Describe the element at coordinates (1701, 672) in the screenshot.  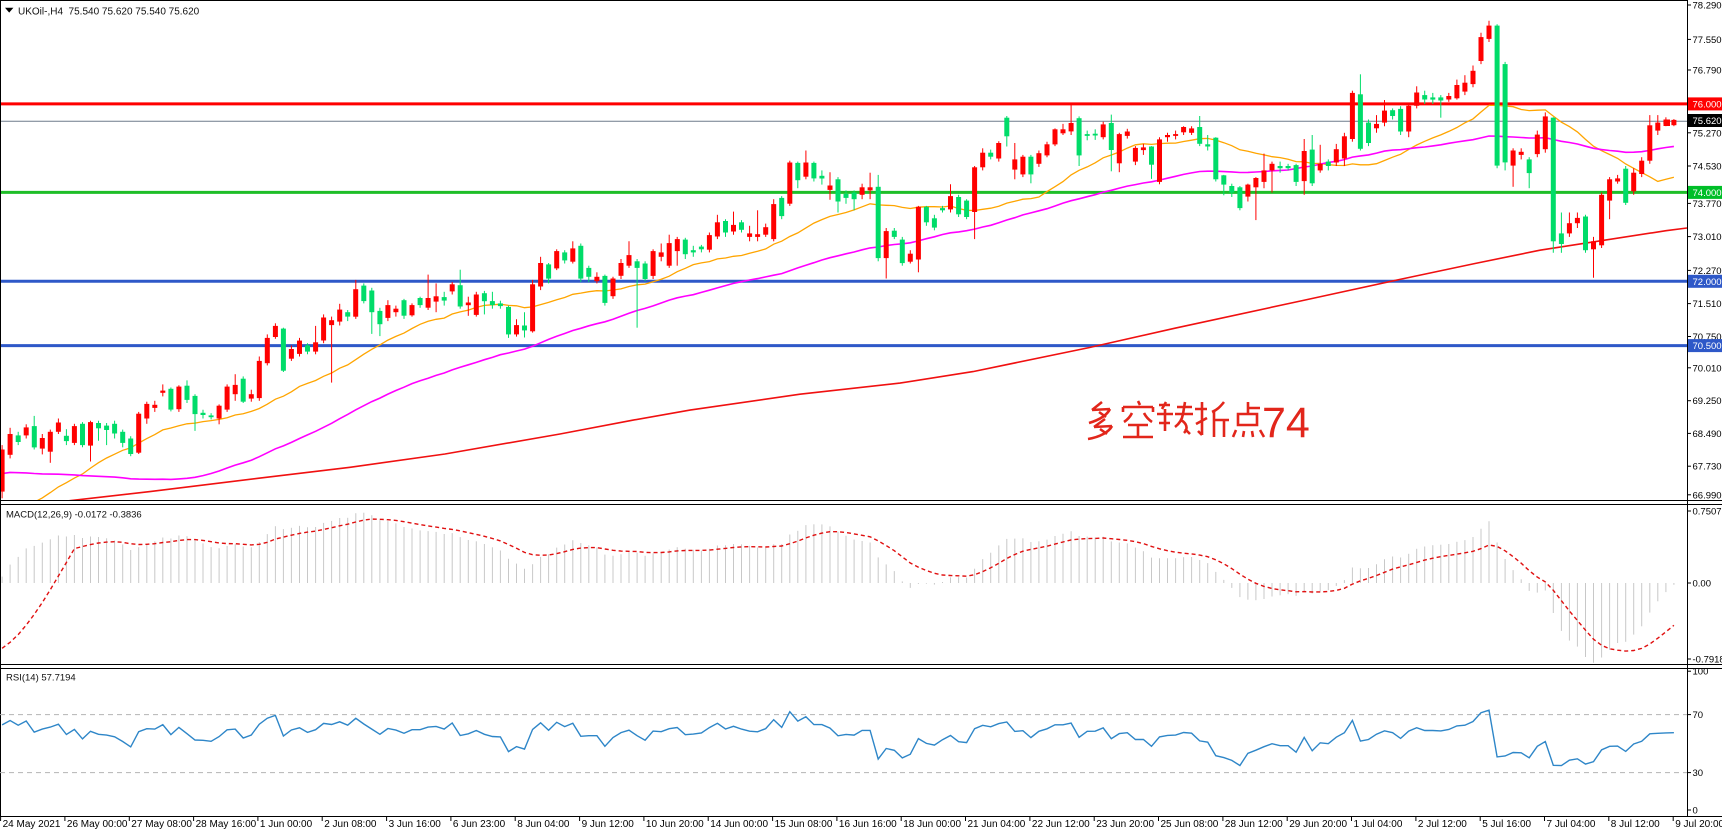
I see `svg-text: 100` at that location.